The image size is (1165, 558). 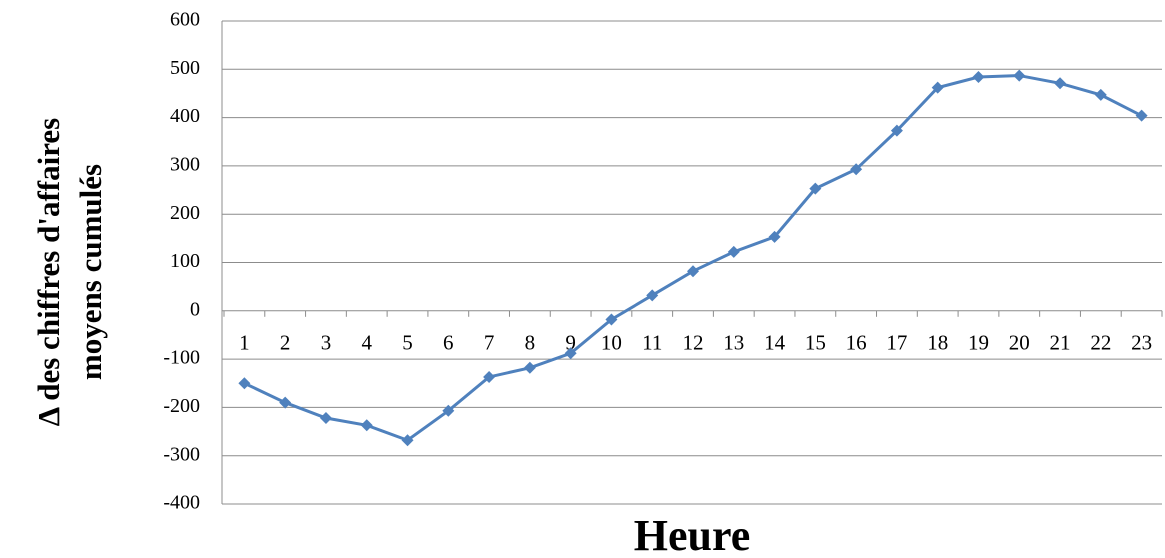 I want to click on x-tick-label: 8, so click(x=530, y=343).